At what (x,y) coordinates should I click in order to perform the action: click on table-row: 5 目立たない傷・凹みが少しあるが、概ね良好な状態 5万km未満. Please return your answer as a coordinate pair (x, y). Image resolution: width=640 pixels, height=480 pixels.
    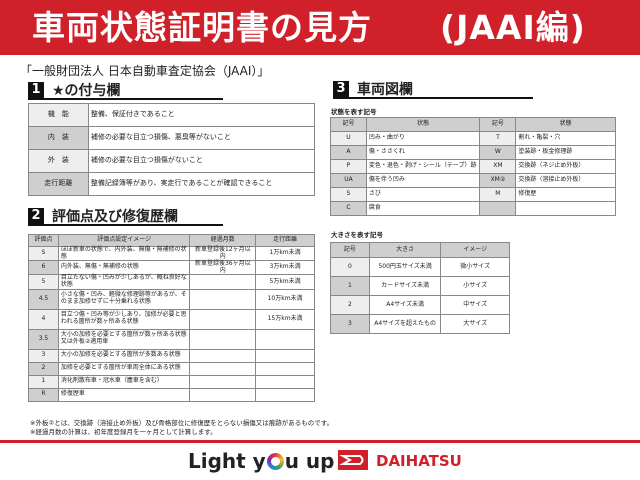
    Looking at the image, I should click on (171, 282).